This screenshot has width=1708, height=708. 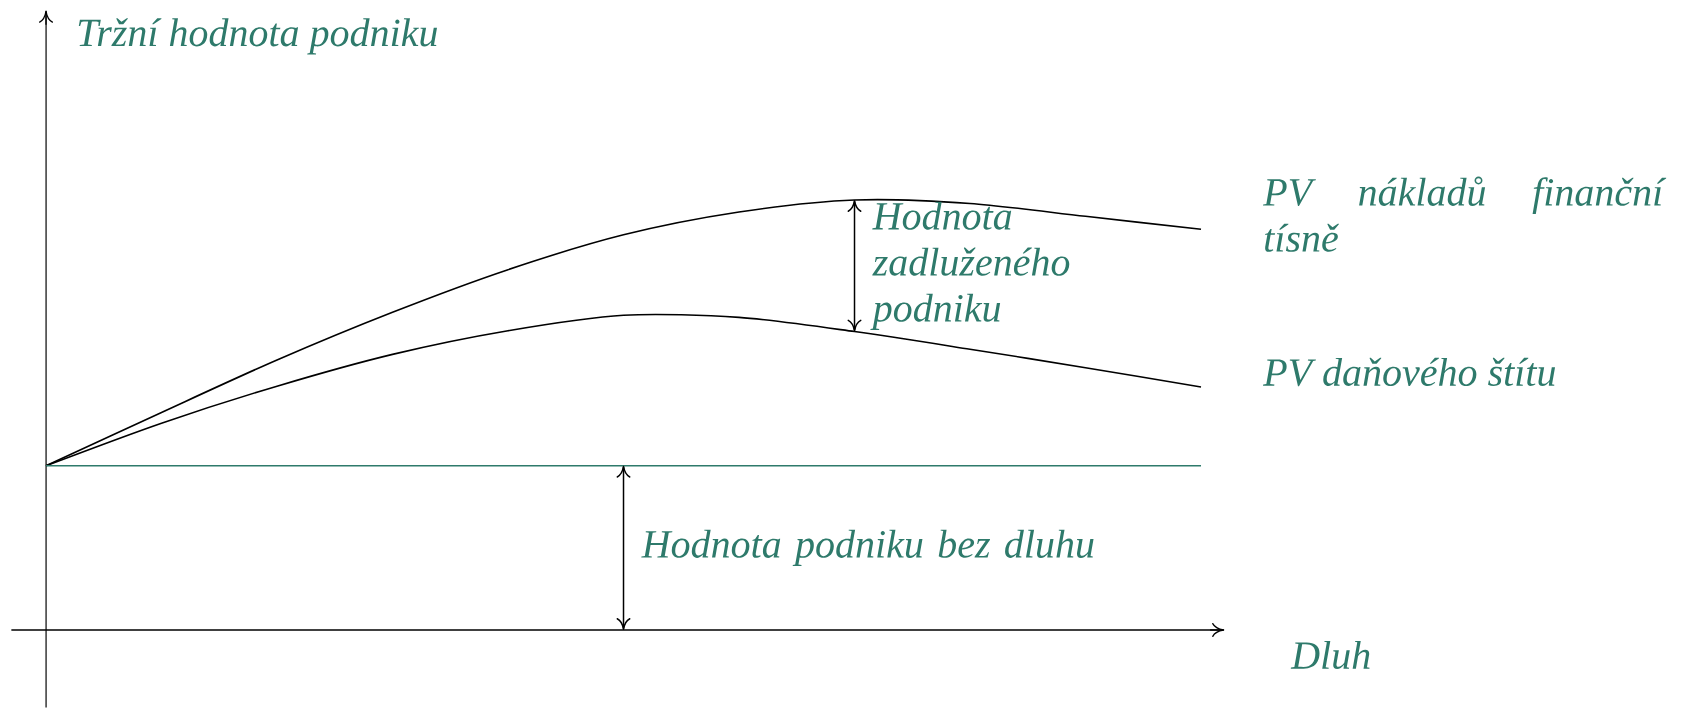 What do you see at coordinates (1464, 214) in the screenshot?
I see `series-label: PV nákladů finanční tísně` at bounding box center [1464, 214].